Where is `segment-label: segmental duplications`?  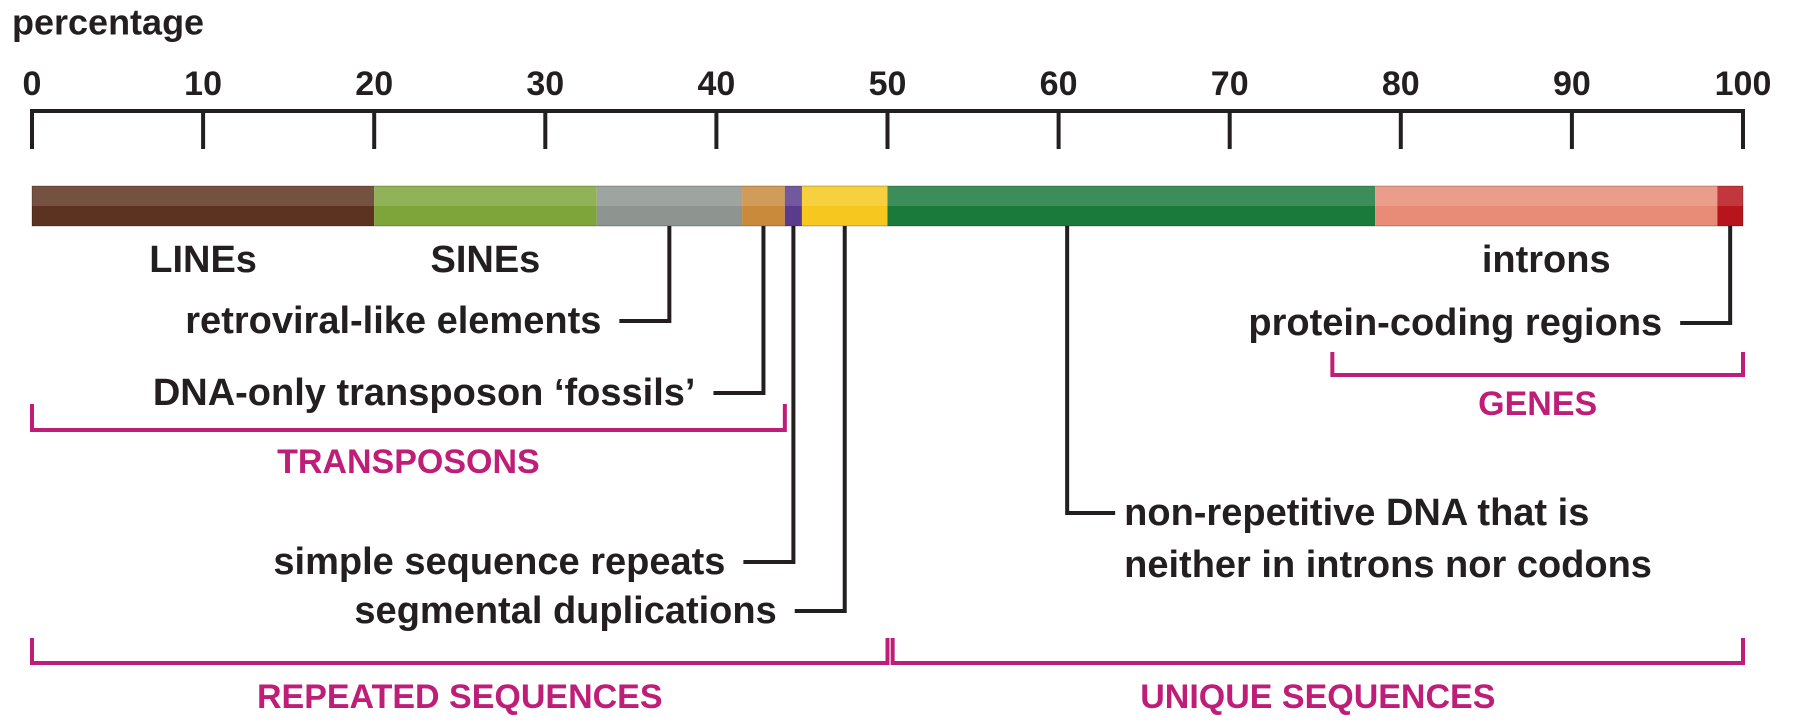 segment-label: segmental duplications is located at coordinates (565, 611).